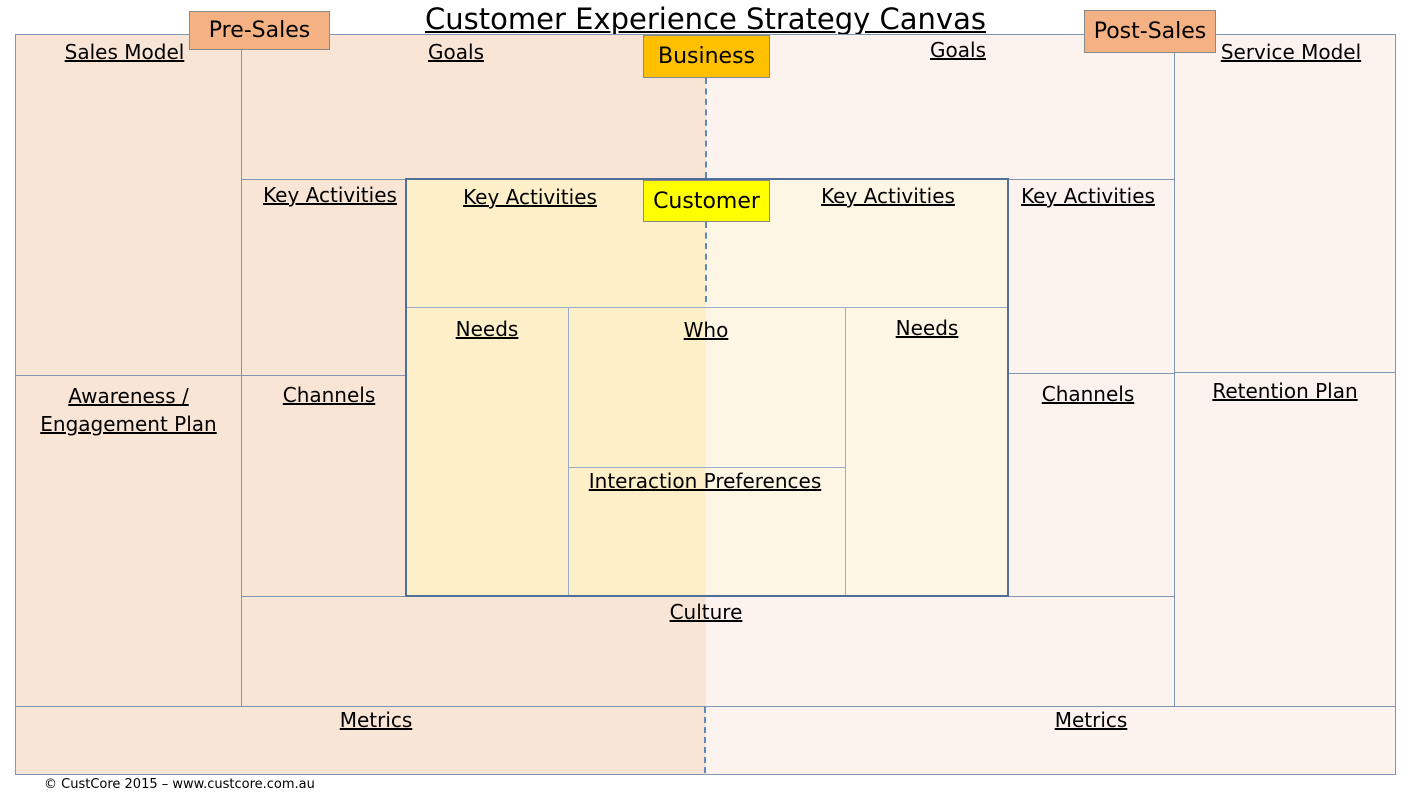  What do you see at coordinates (888, 196) in the screenshot?
I see `customer-key-activities-right-label: Key Activities` at bounding box center [888, 196].